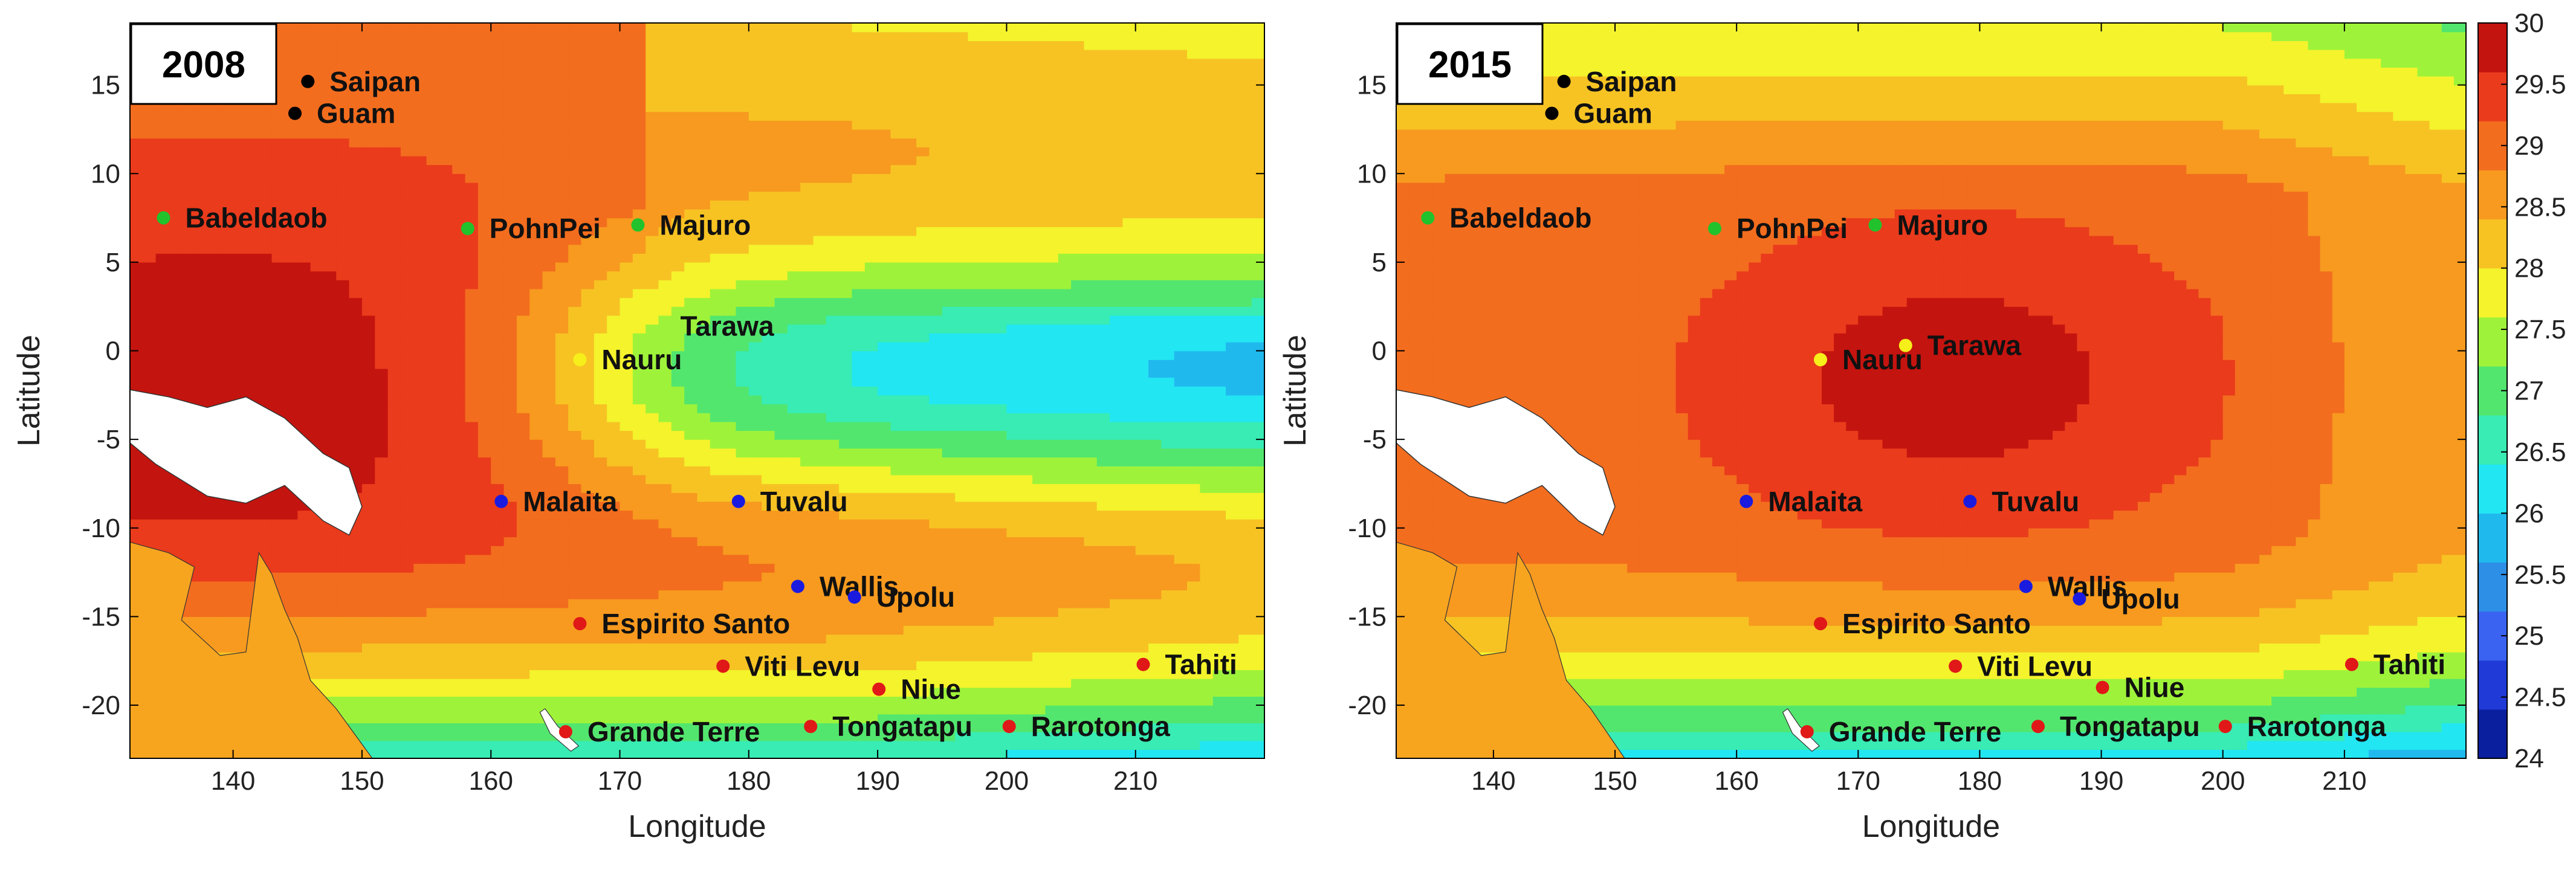 This screenshot has height=881, width=2576. I want to click on colorbar-tick-label: 24.5, so click(2540, 697).